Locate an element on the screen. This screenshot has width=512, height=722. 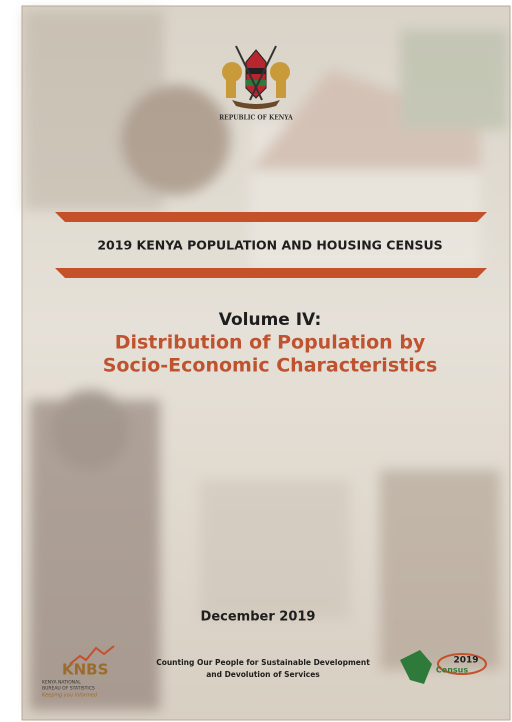
knbs-name: KNBS is located at coordinates (85, 670).